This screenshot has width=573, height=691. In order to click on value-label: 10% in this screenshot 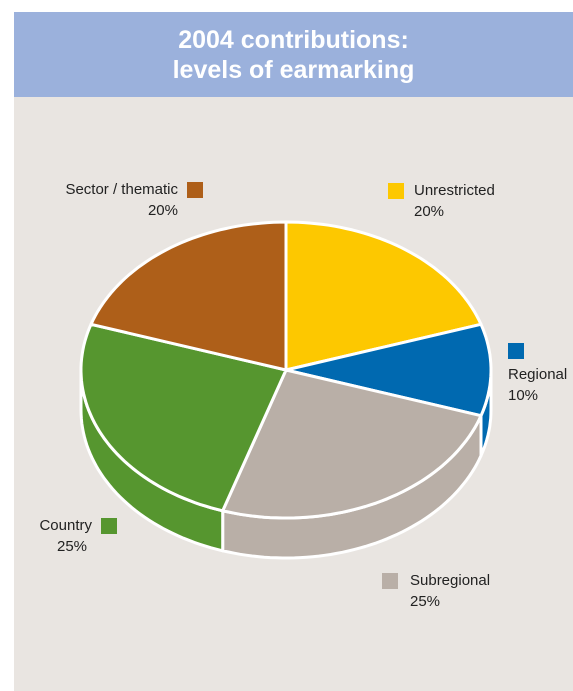, I will do `click(523, 395)`.